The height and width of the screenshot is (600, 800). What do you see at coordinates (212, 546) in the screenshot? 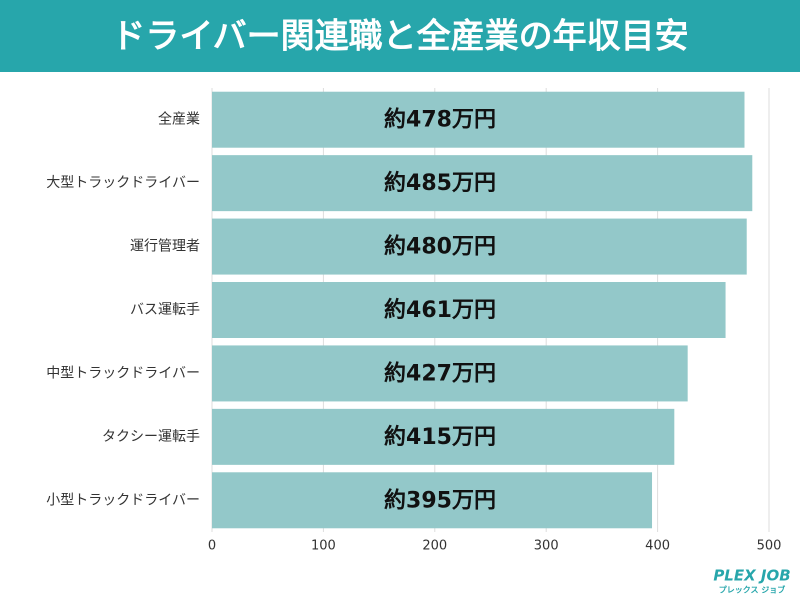
I see `x-tick-label: 0` at bounding box center [212, 546].